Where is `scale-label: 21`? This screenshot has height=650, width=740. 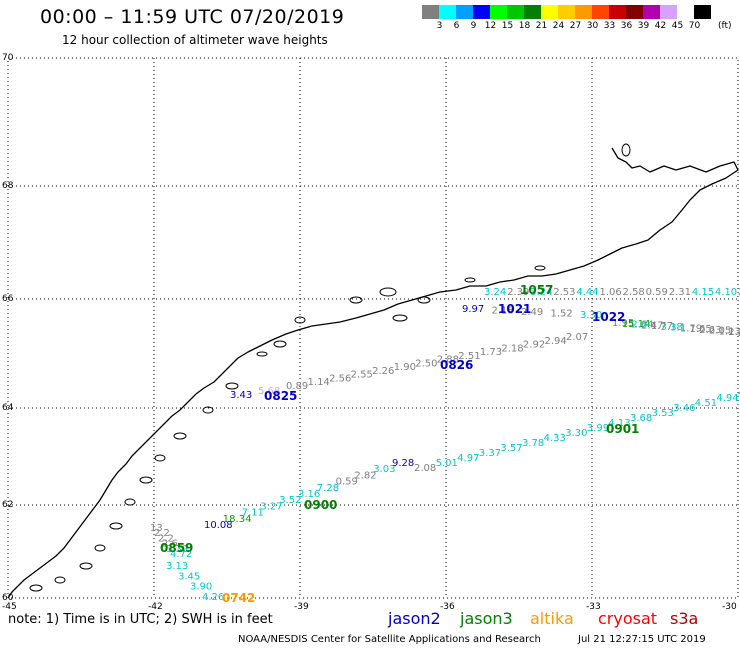 scale-label: 21 is located at coordinates (541, 26).